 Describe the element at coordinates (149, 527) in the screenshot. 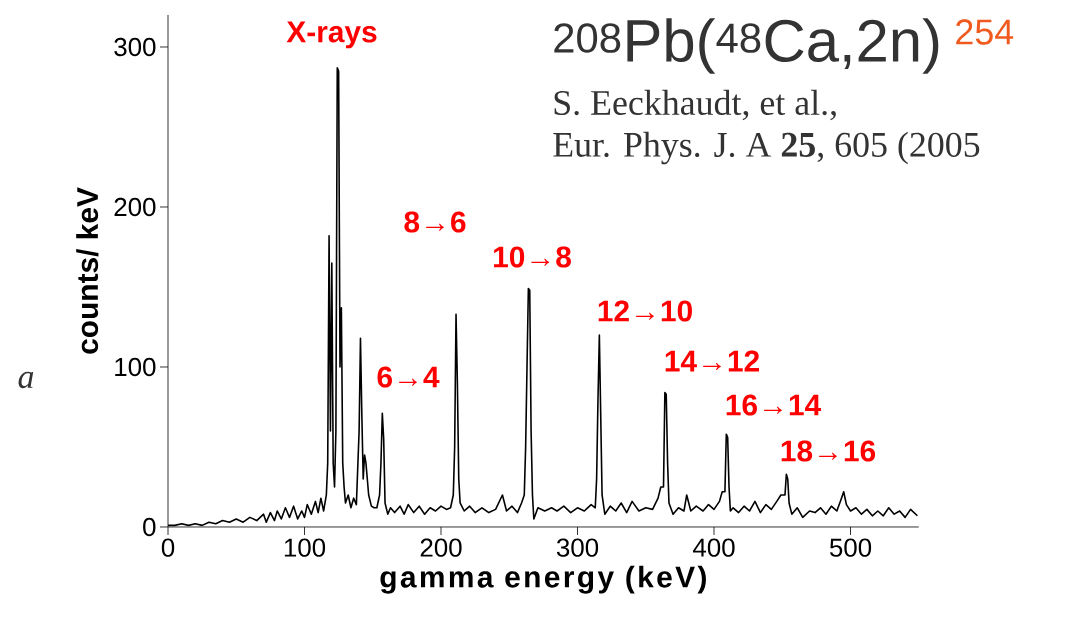

I see `y-tick-label: 0` at that location.